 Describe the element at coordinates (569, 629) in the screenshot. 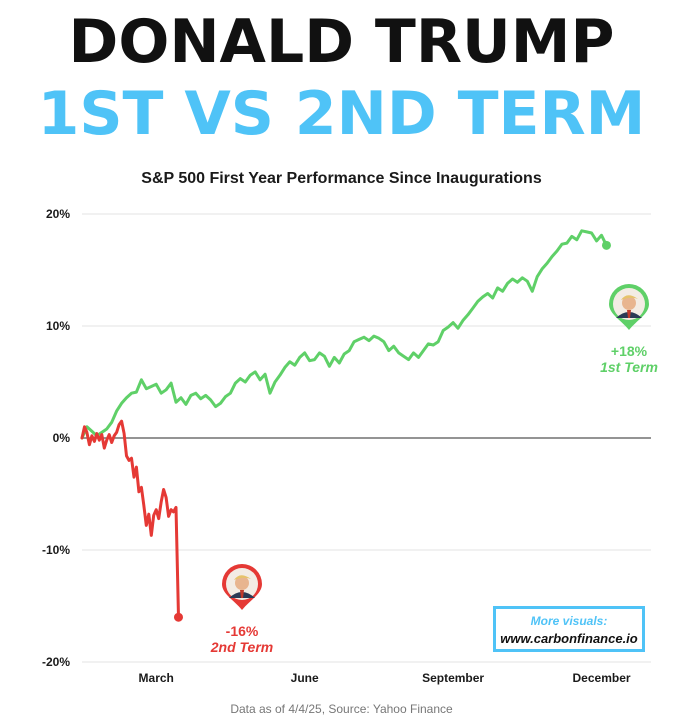

I see `promo-box: More visuals: www.carbonfinance.io` at that location.